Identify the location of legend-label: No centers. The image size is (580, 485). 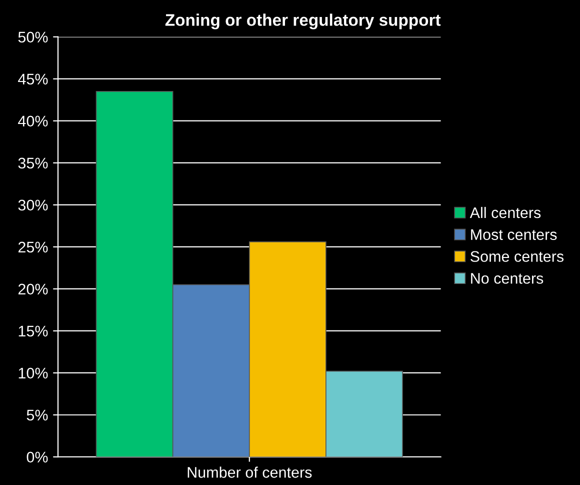
(507, 278).